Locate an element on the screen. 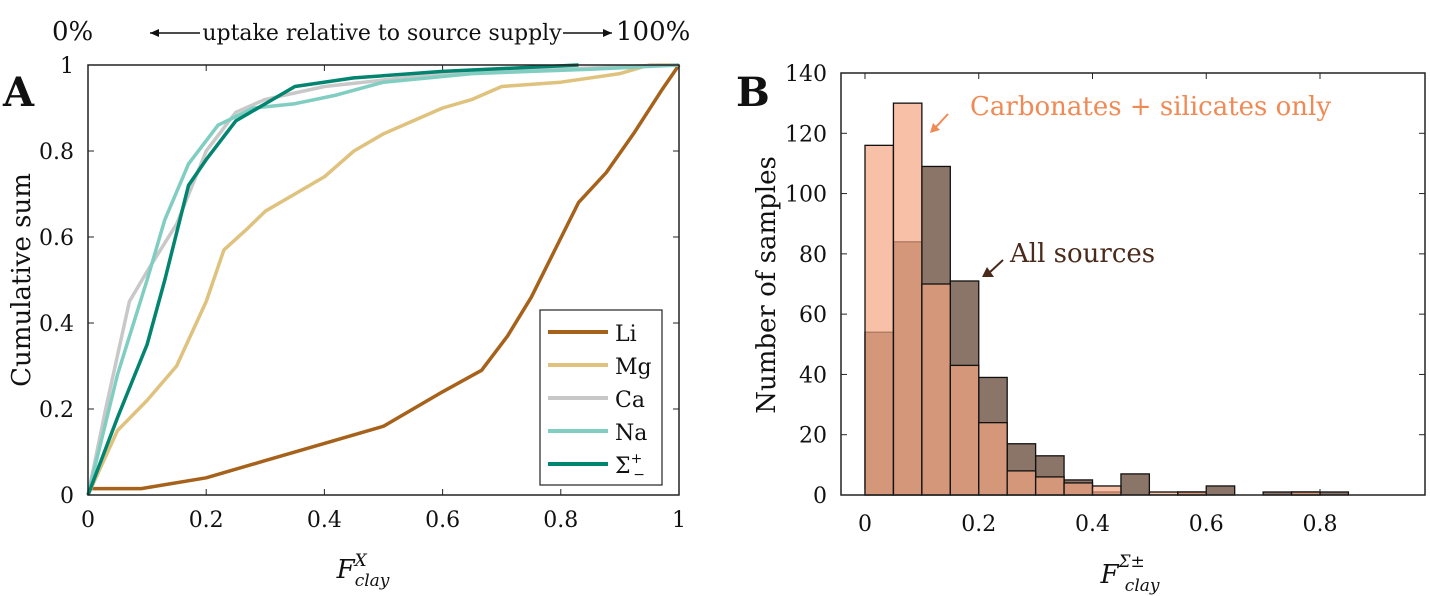 This screenshot has height=596, width=1430. legend-label-Mg: Mg is located at coordinates (633, 367).